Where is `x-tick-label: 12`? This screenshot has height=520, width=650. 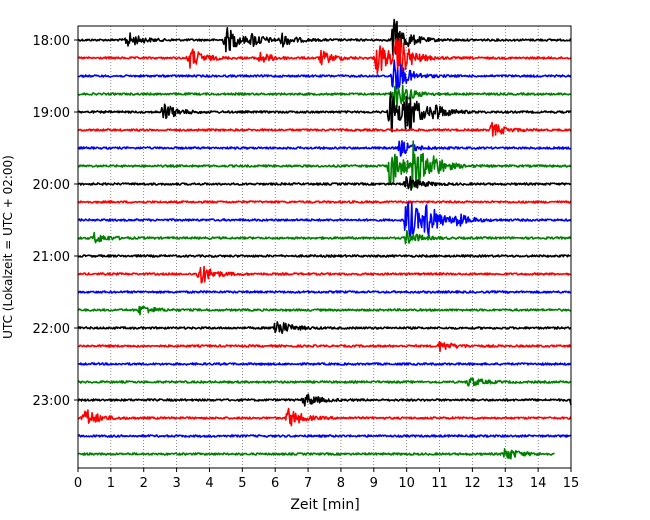 x-tick-label: 12 is located at coordinates (472, 483).